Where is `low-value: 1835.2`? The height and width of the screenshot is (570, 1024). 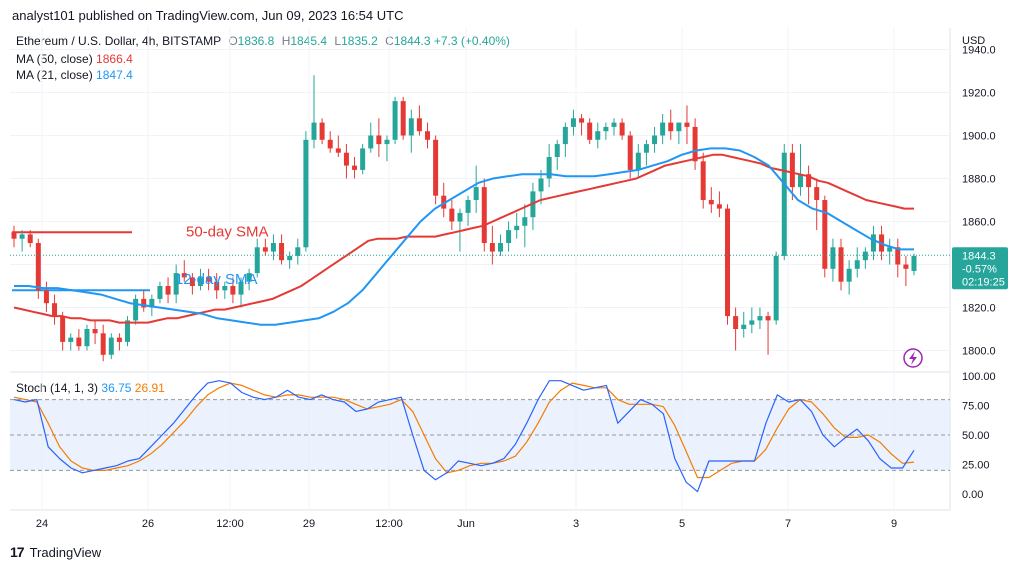
low-value: 1835.2 is located at coordinates (359, 41).